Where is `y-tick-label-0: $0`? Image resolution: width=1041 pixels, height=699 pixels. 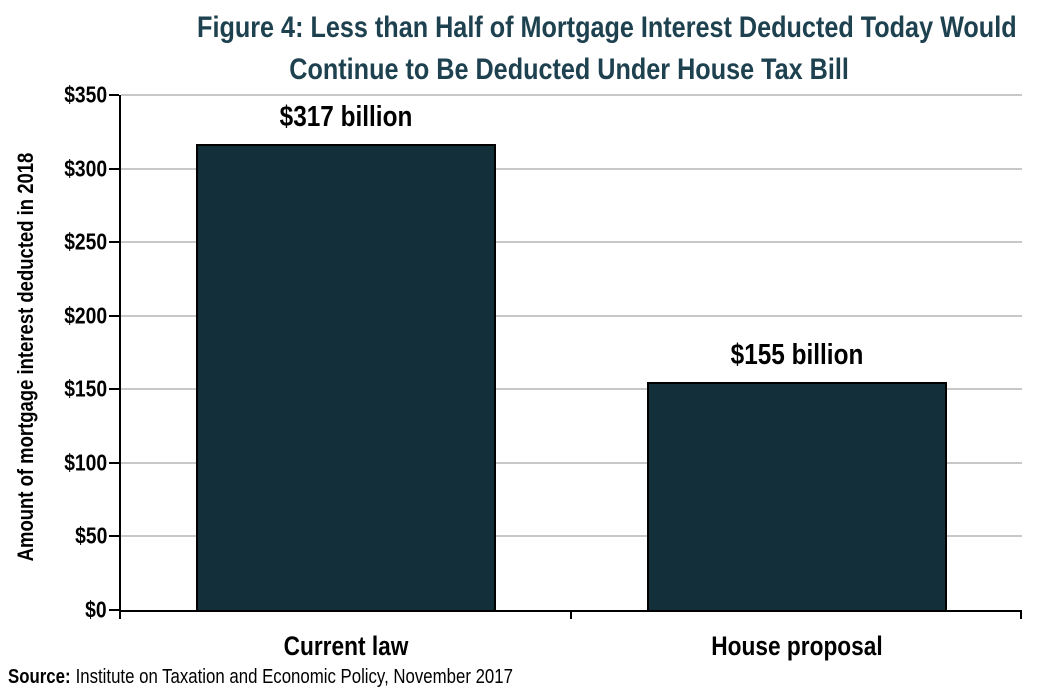 y-tick-label-0: $0 is located at coordinates (94, 610).